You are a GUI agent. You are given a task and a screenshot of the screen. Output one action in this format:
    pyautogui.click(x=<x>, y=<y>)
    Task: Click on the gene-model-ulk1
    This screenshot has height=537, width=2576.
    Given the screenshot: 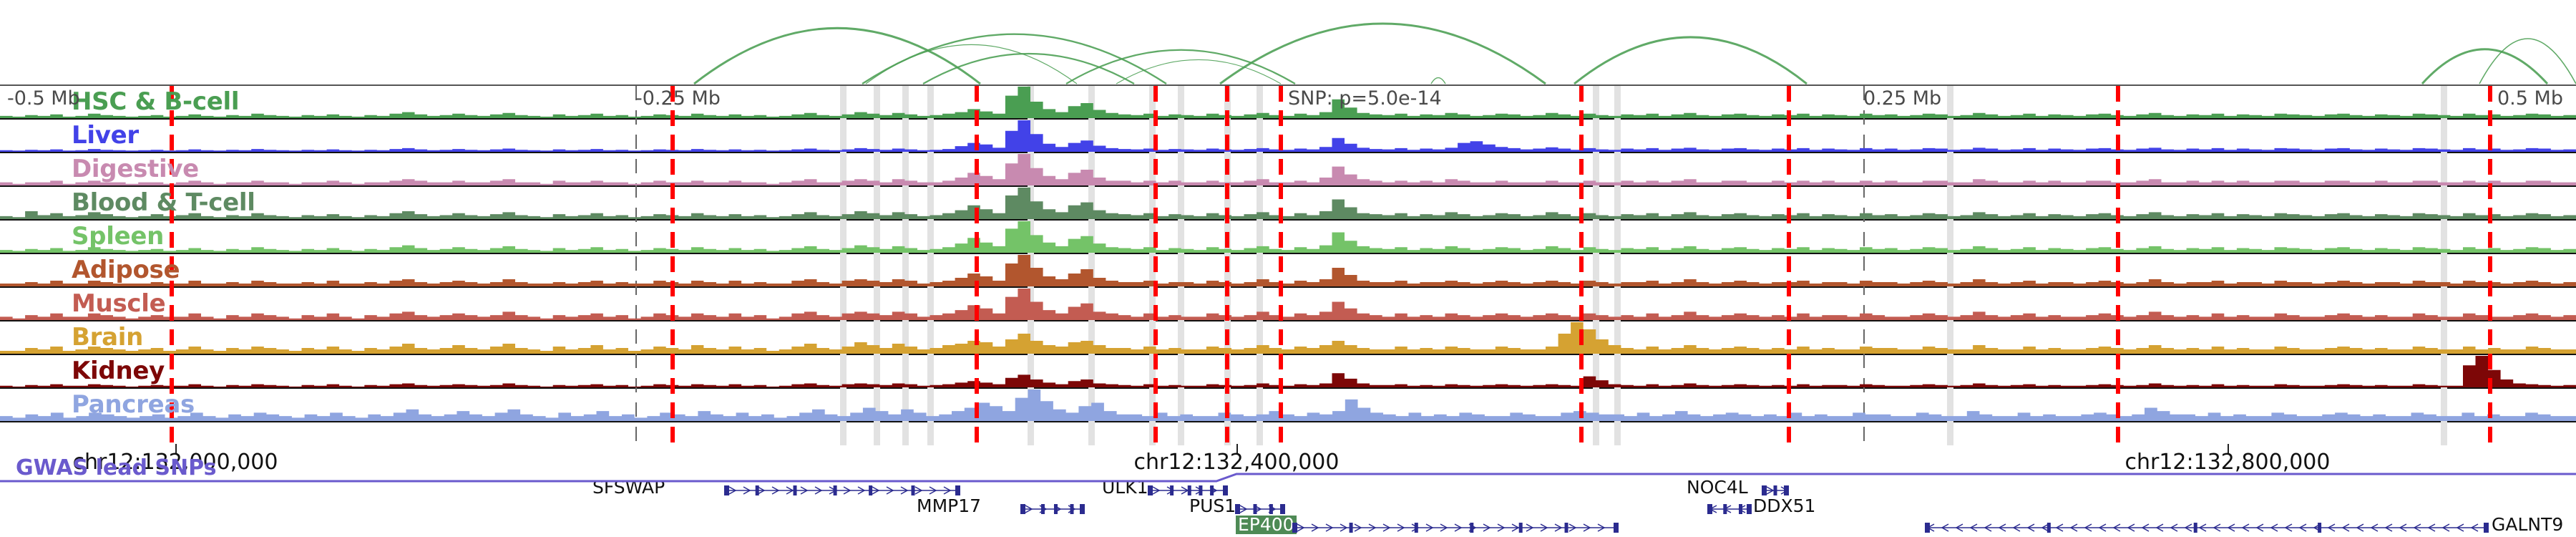 What is the action you would take?
    pyautogui.click(x=1188, y=487)
    